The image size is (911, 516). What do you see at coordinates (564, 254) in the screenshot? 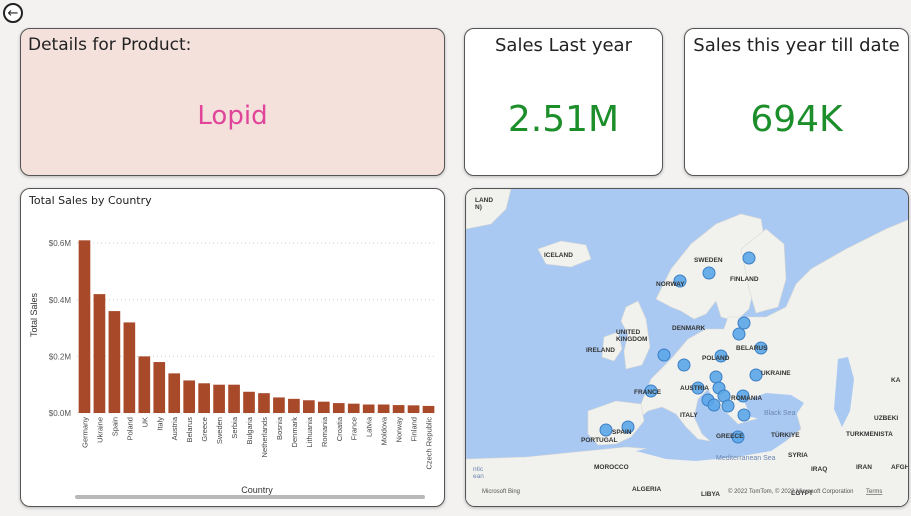
I see `map-land-iceland` at bounding box center [564, 254].